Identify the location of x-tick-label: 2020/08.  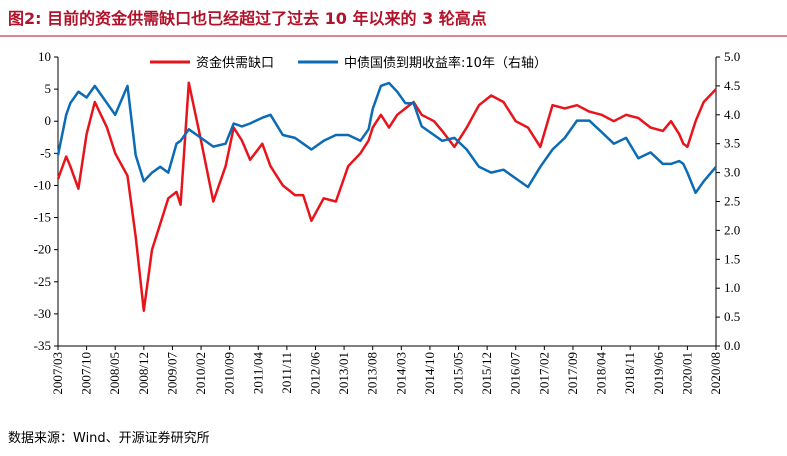
(715, 373).